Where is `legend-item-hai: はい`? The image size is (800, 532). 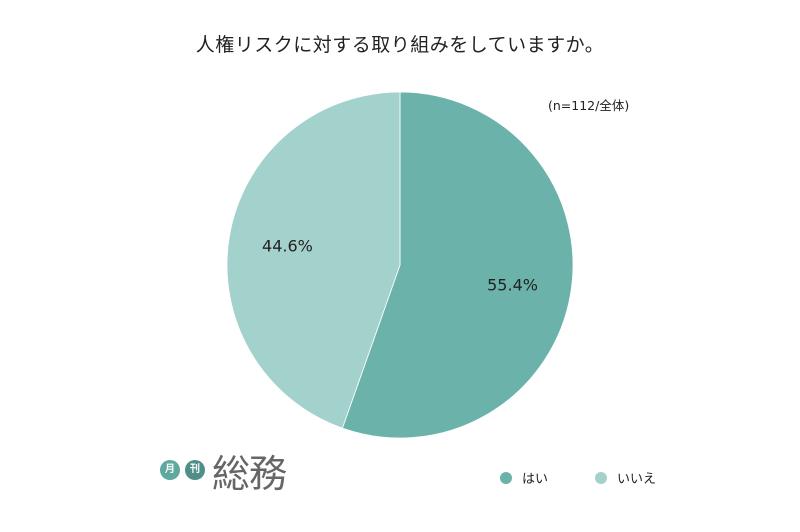 legend-item-hai: はい is located at coordinates (524, 477).